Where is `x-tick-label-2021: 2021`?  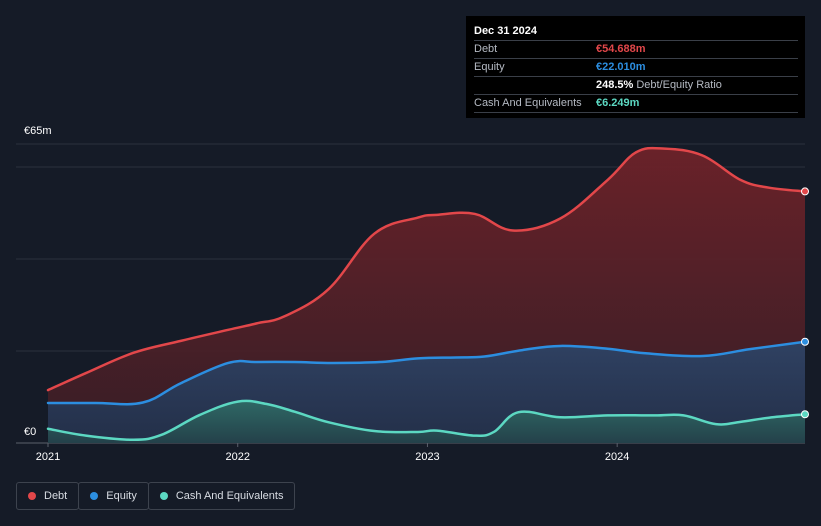 x-tick-label-2021: 2021 is located at coordinates (48, 457).